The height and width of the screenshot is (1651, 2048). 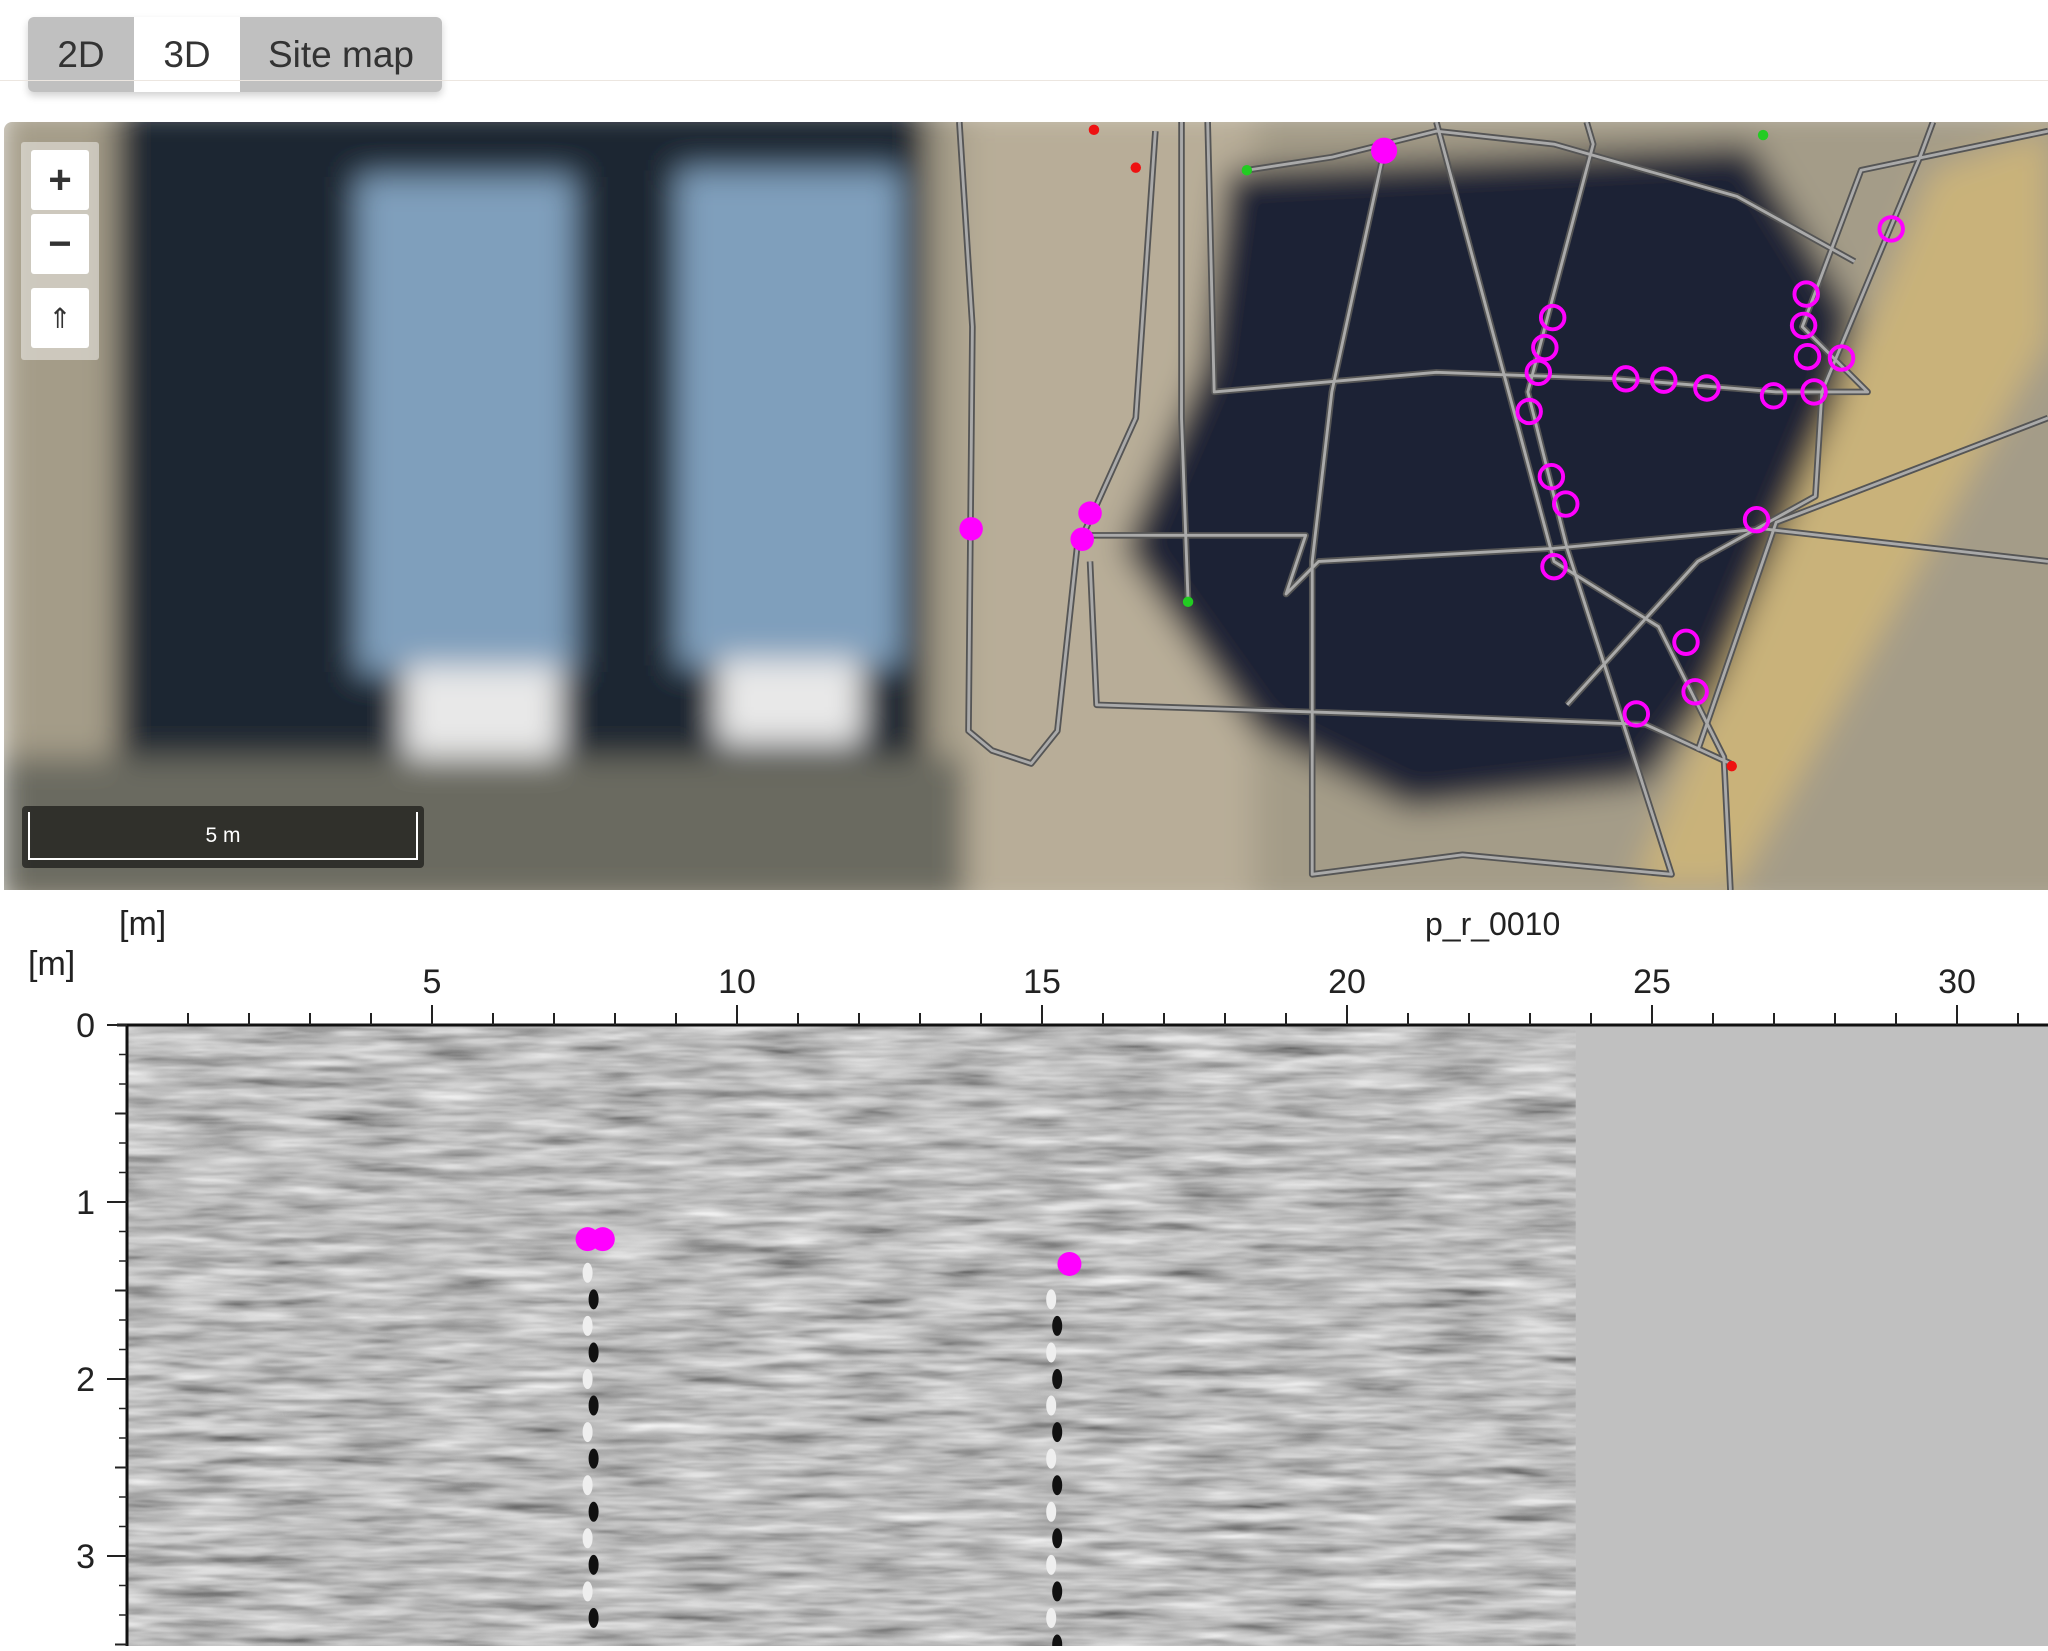 What do you see at coordinates (52, 964) in the screenshot?
I see `y-axis-unit: [m]` at bounding box center [52, 964].